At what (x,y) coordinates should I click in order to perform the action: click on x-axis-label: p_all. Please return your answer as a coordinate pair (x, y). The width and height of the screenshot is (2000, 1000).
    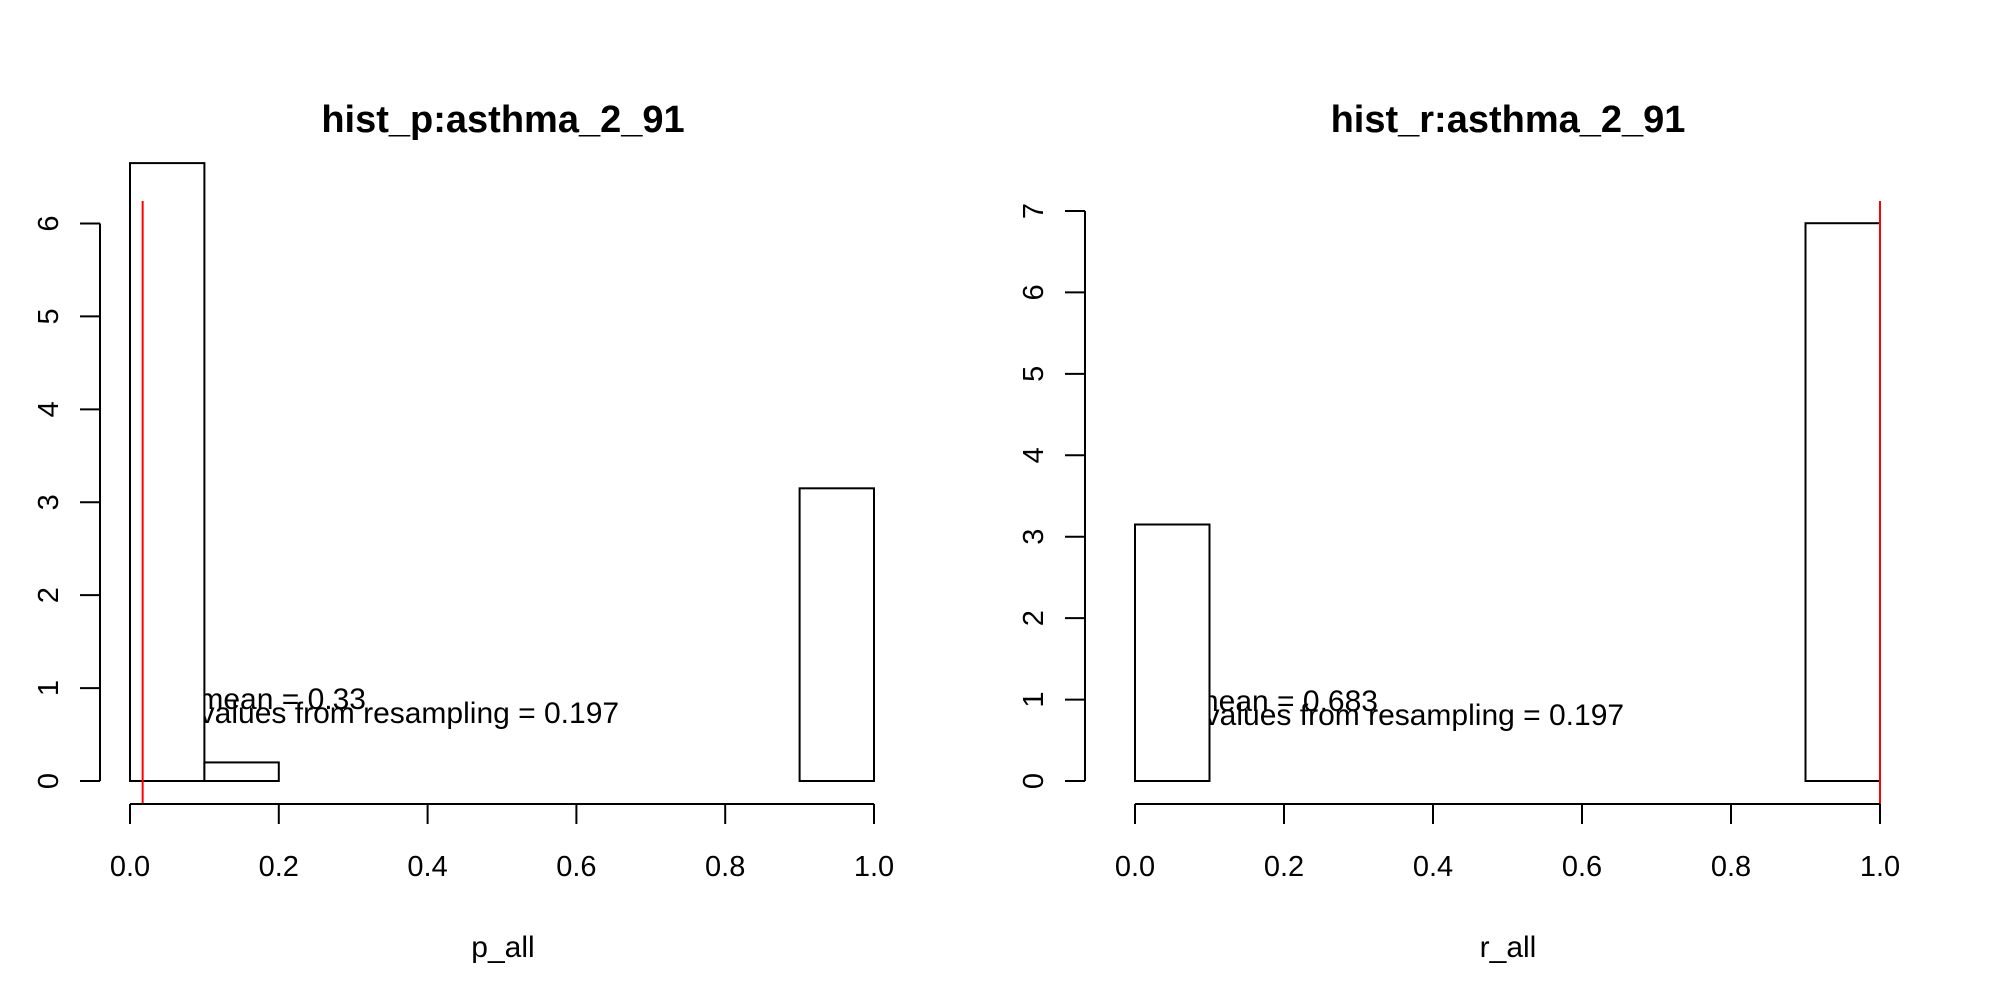
    Looking at the image, I should click on (502, 947).